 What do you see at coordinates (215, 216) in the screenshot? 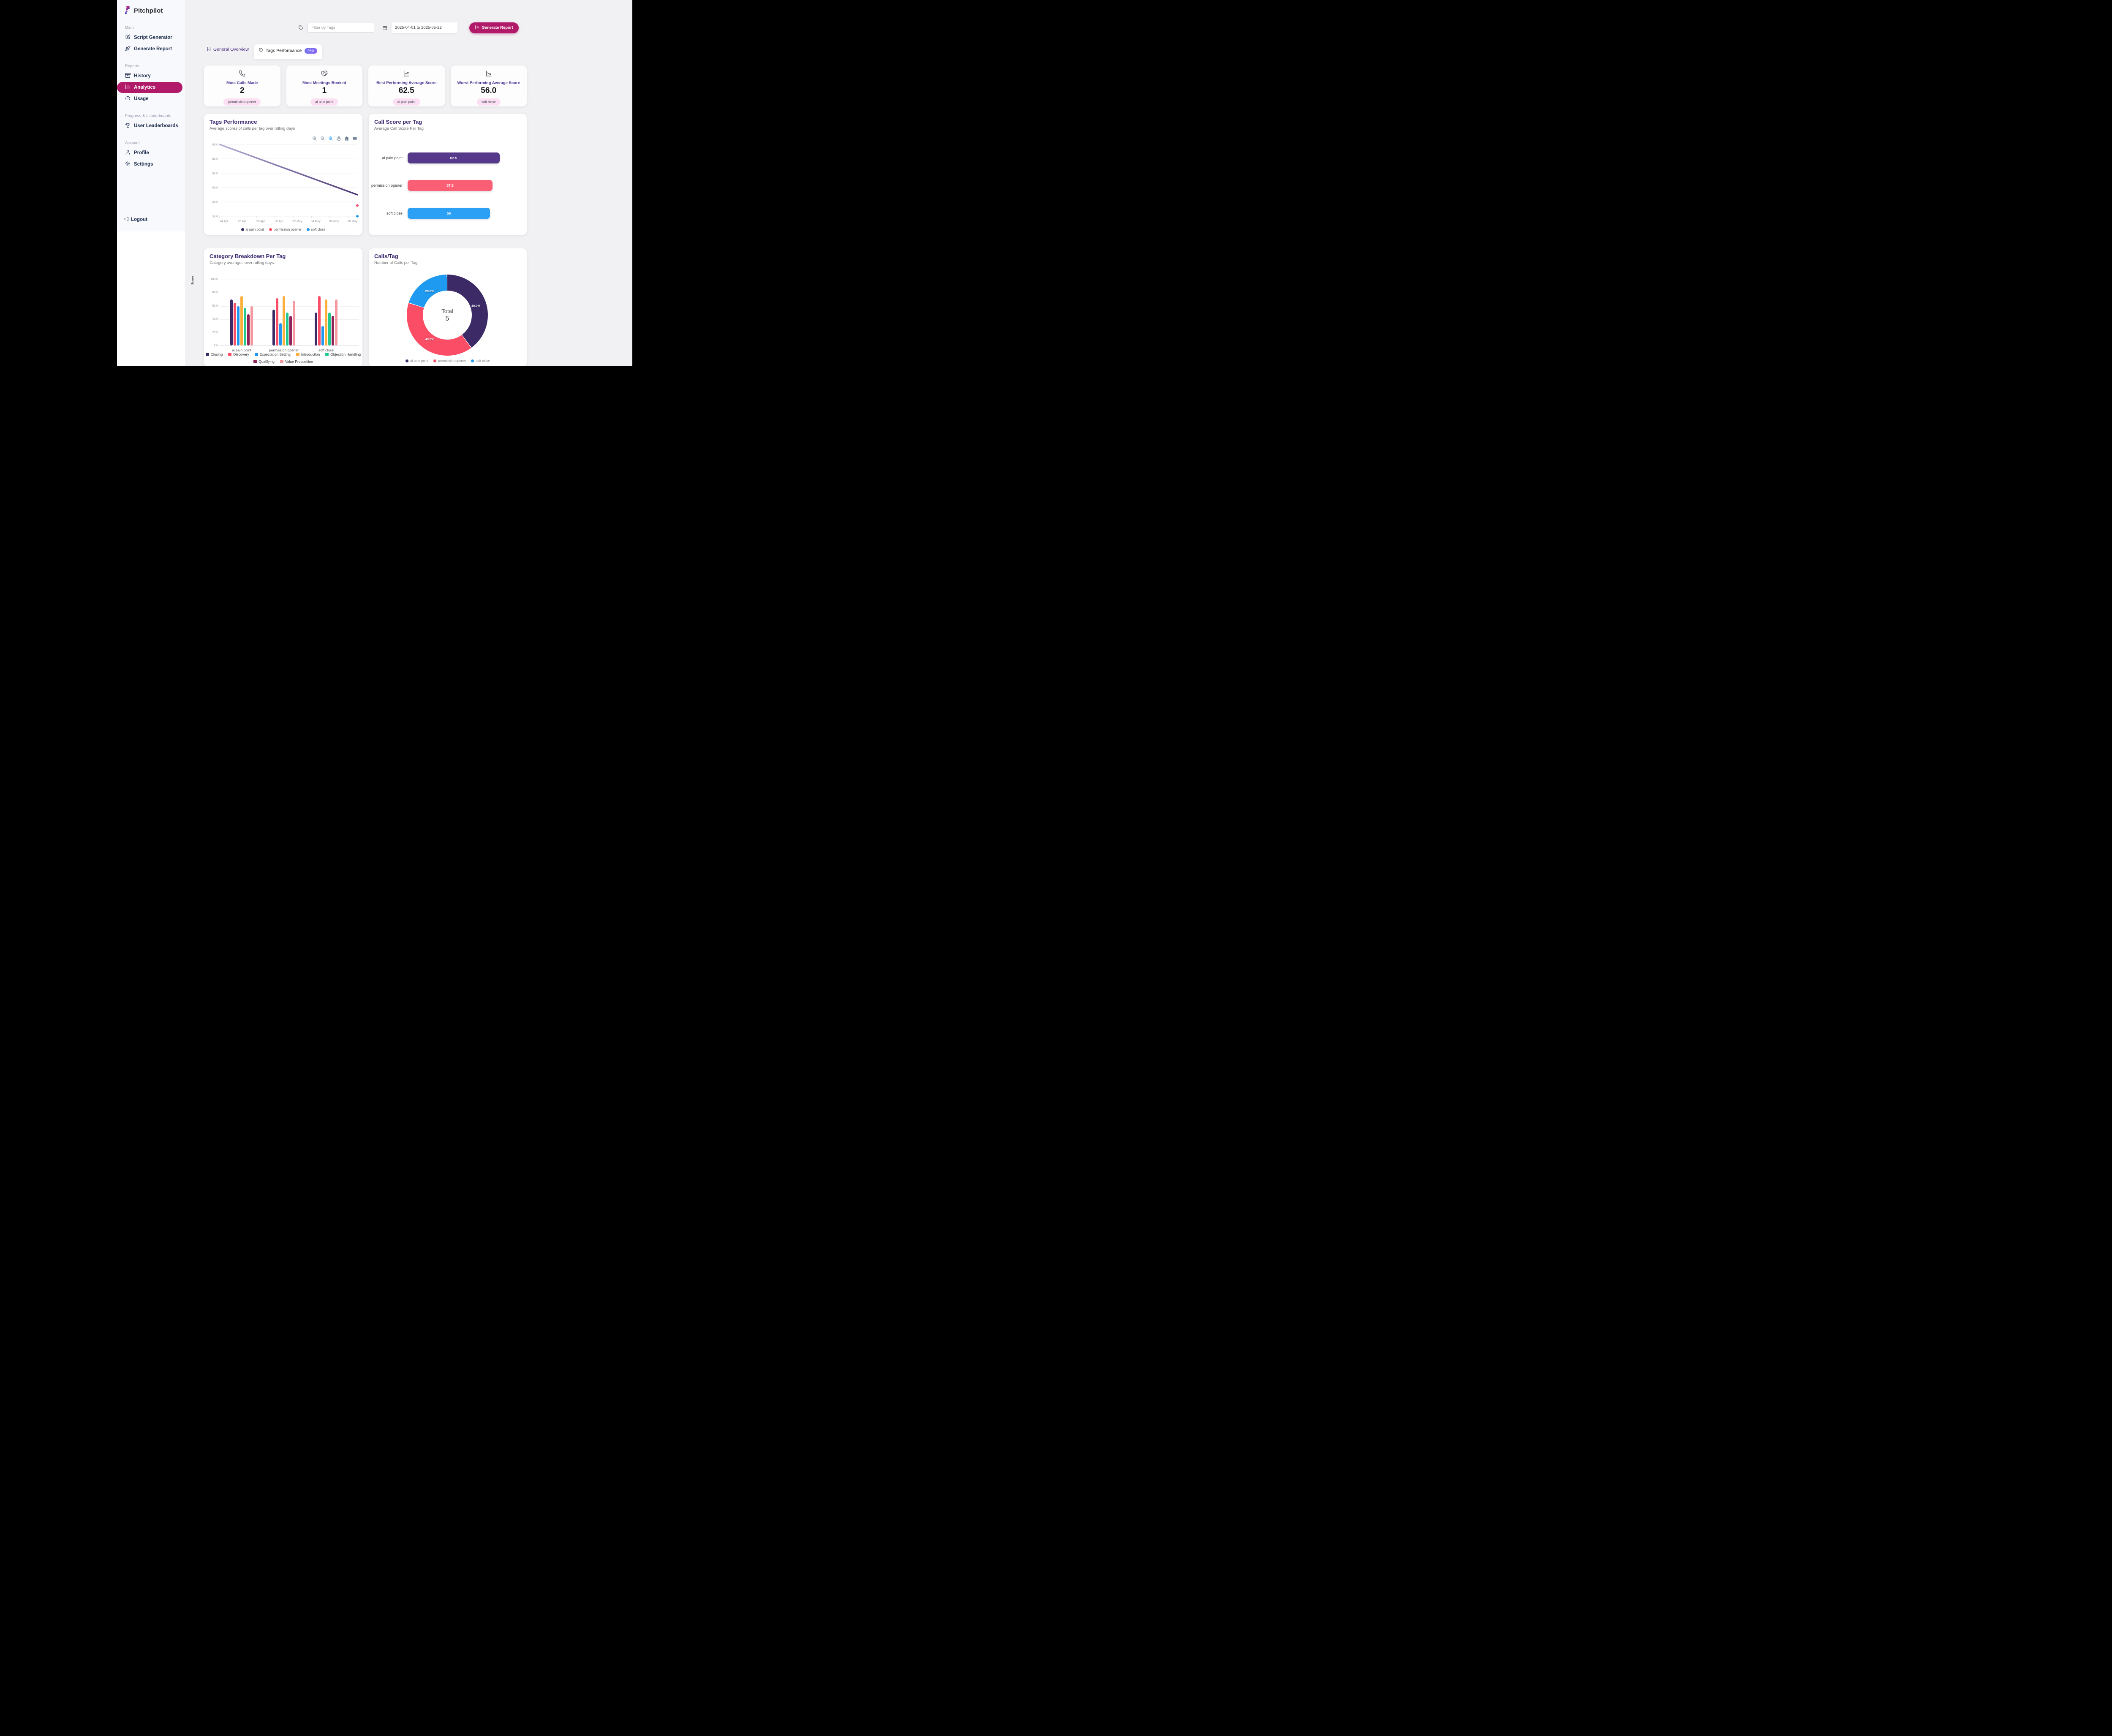
I see `svg-text: 56.0` at bounding box center [215, 216].